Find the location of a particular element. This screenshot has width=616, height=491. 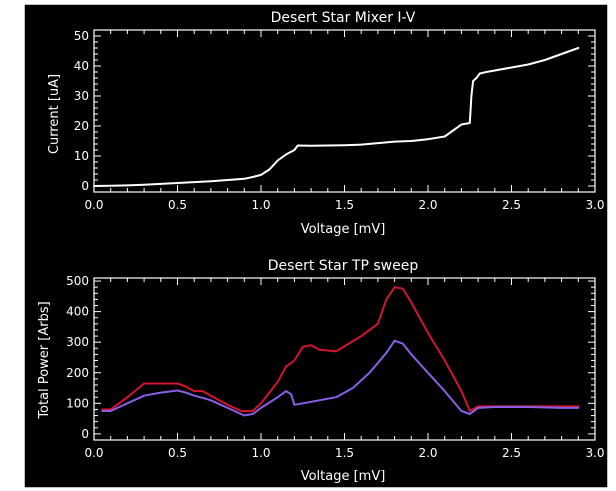

iv-y-tick-label: 10 is located at coordinates (81, 156).